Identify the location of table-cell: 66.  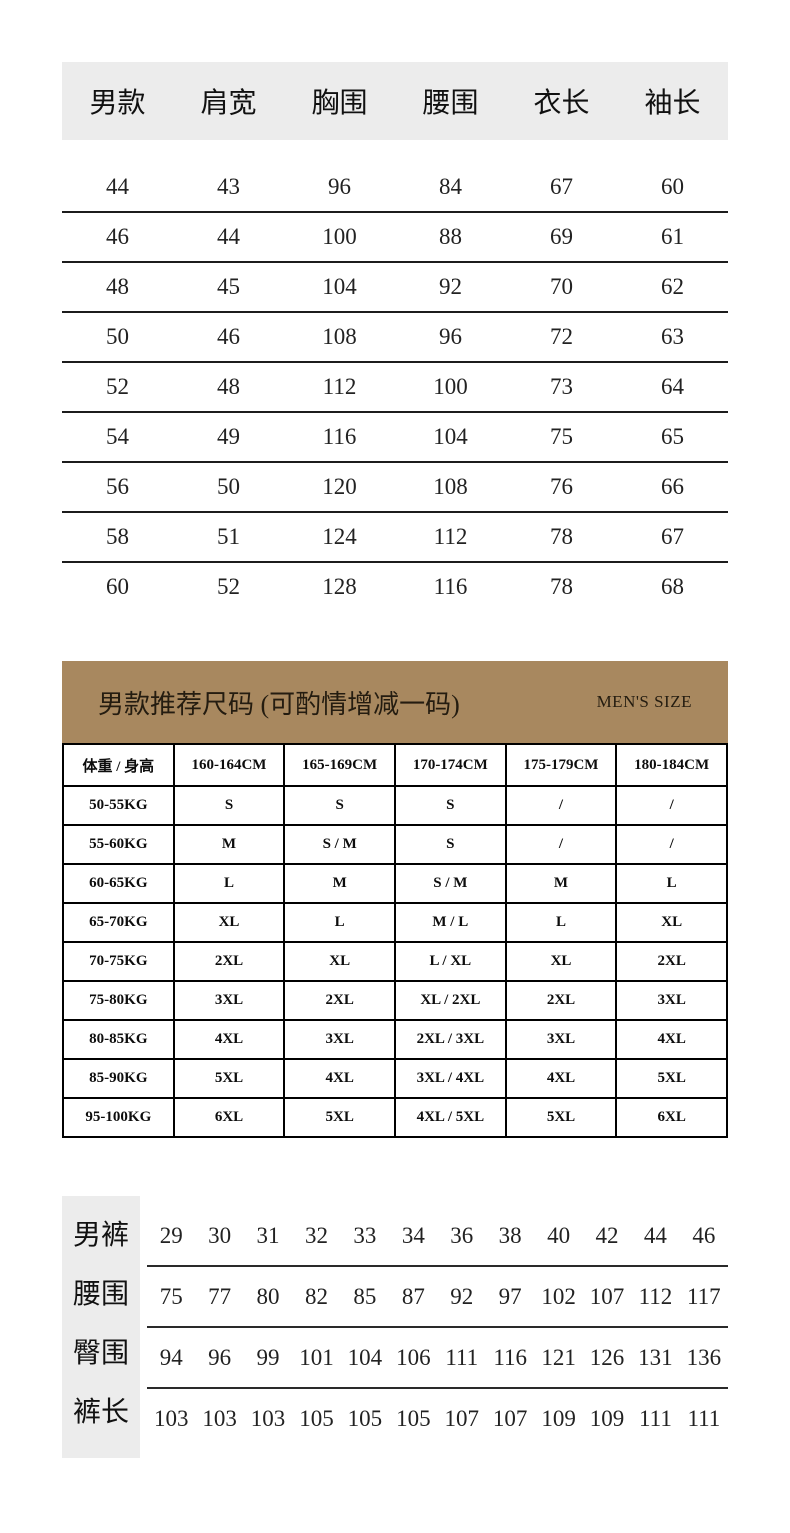
(672, 486).